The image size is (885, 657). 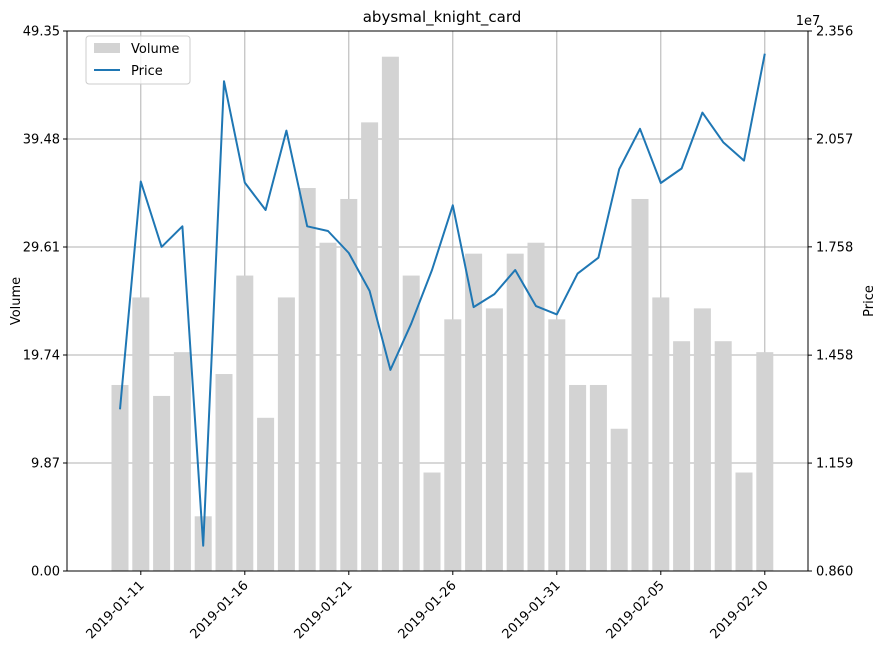 What do you see at coordinates (45, 572) in the screenshot?
I see `left-tick-label: 0.00` at bounding box center [45, 572].